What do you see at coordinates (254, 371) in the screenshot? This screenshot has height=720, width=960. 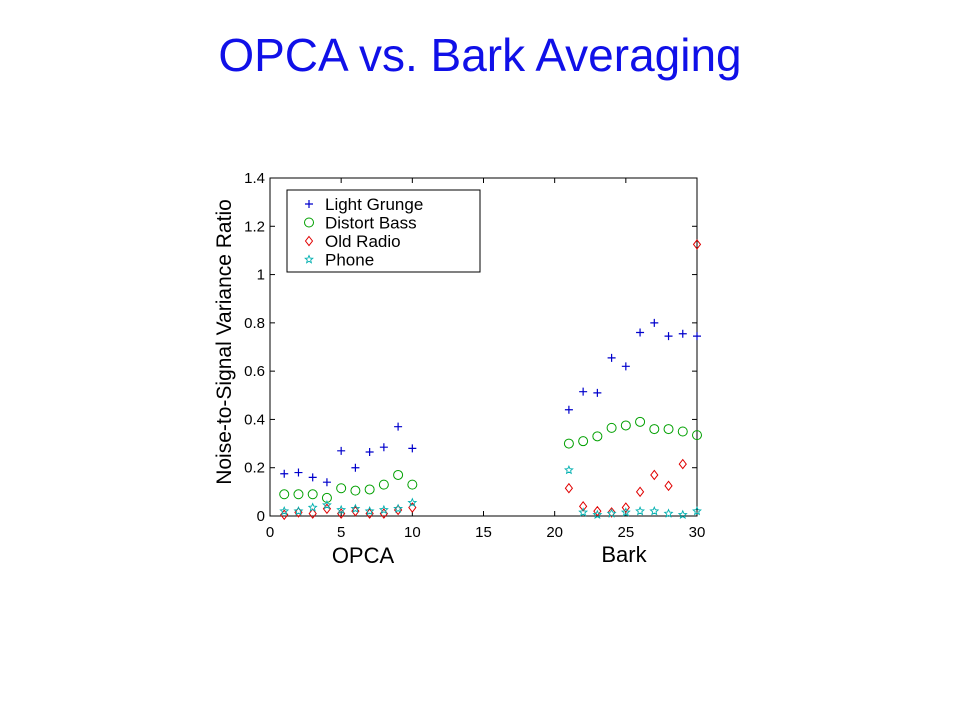 I see `y-tick-label: 0.6` at bounding box center [254, 371].